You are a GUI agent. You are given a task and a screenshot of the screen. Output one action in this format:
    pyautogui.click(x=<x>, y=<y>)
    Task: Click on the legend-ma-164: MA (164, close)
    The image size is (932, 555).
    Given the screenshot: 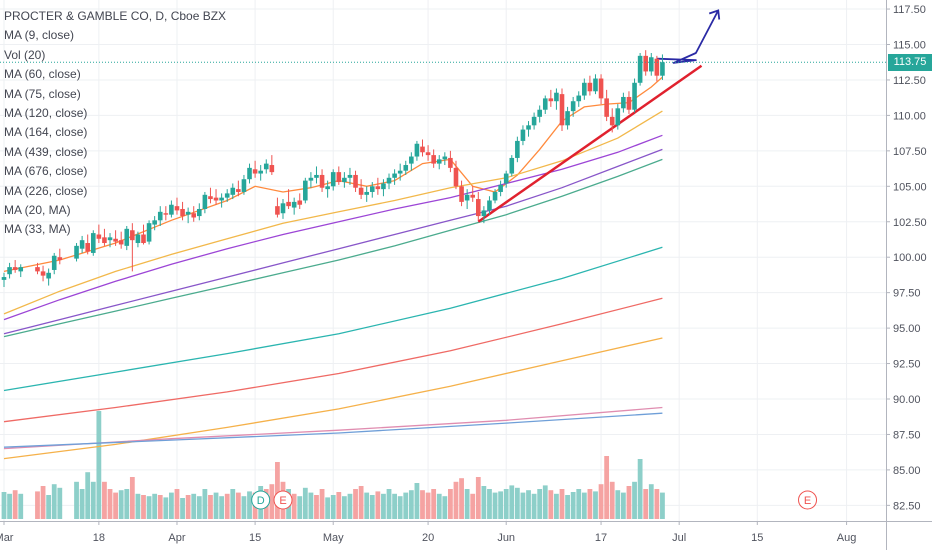 What is the action you would take?
    pyautogui.click(x=46, y=132)
    